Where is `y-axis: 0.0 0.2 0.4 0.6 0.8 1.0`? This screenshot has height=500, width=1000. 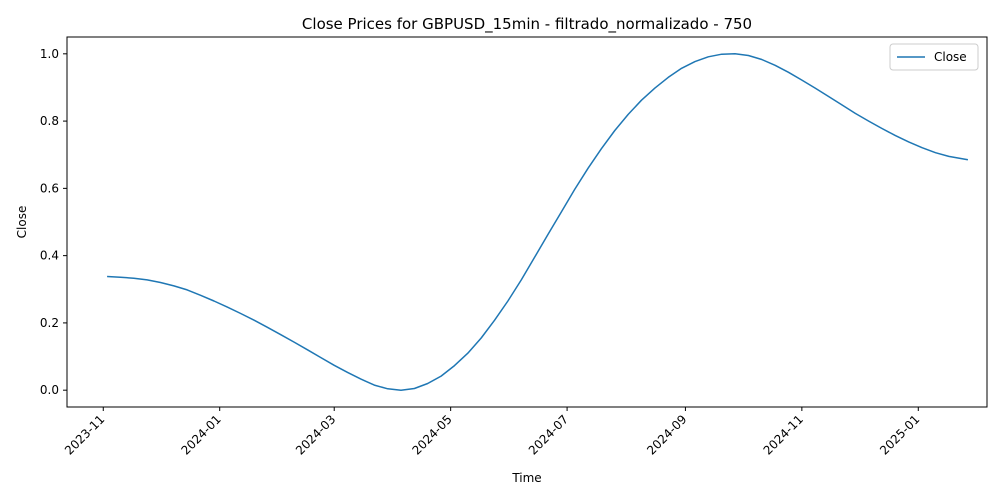 y-axis: 0.0 0.2 0.4 0.6 0.8 1.0 is located at coordinates (53, 222).